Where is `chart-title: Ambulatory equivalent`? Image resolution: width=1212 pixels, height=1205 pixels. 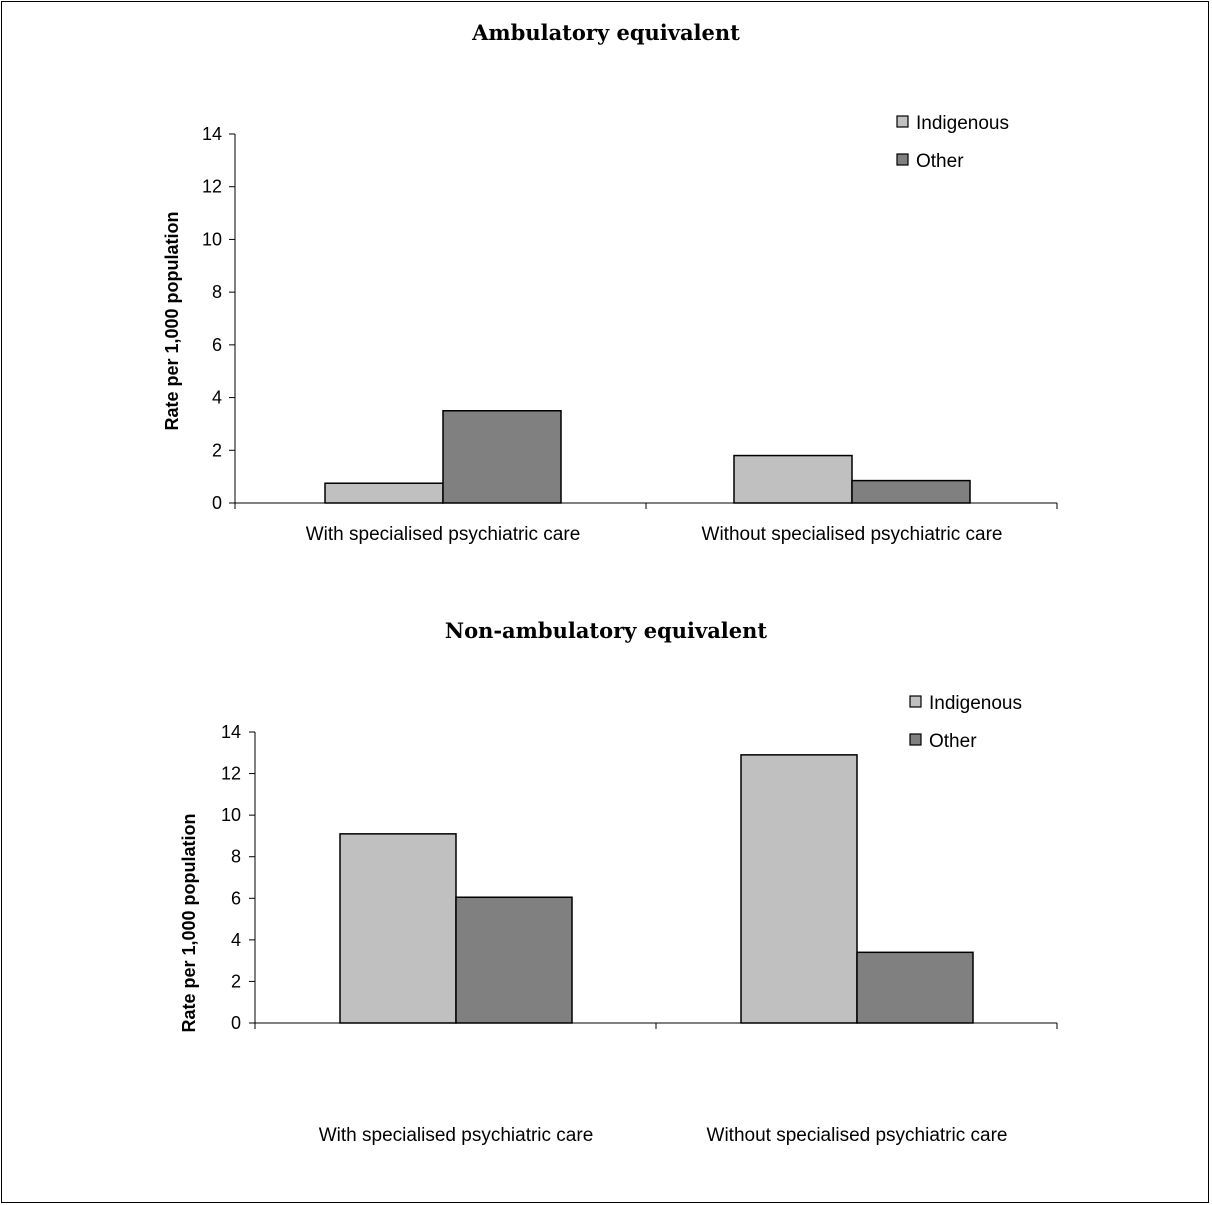
chart-title: Ambulatory equivalent is located at coordinates (605, 32).